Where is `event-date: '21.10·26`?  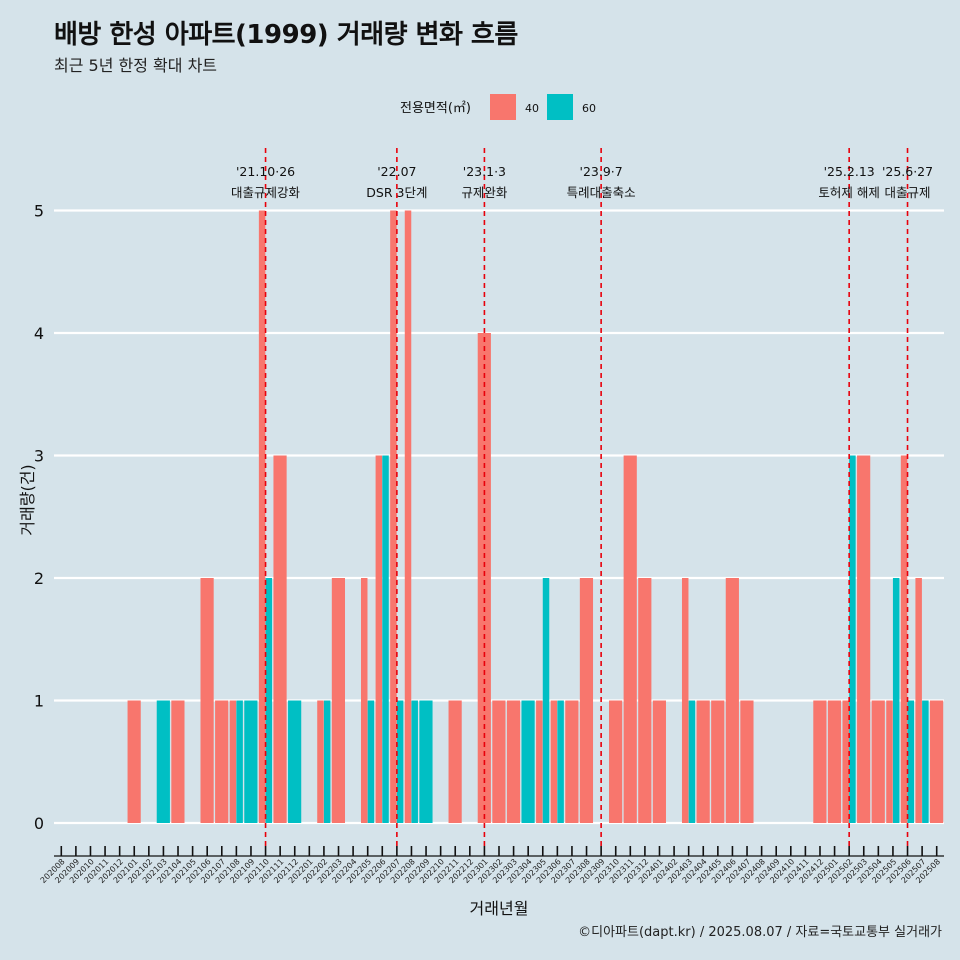
event-date: '21.10·26 is located at coordinates (265, 171).